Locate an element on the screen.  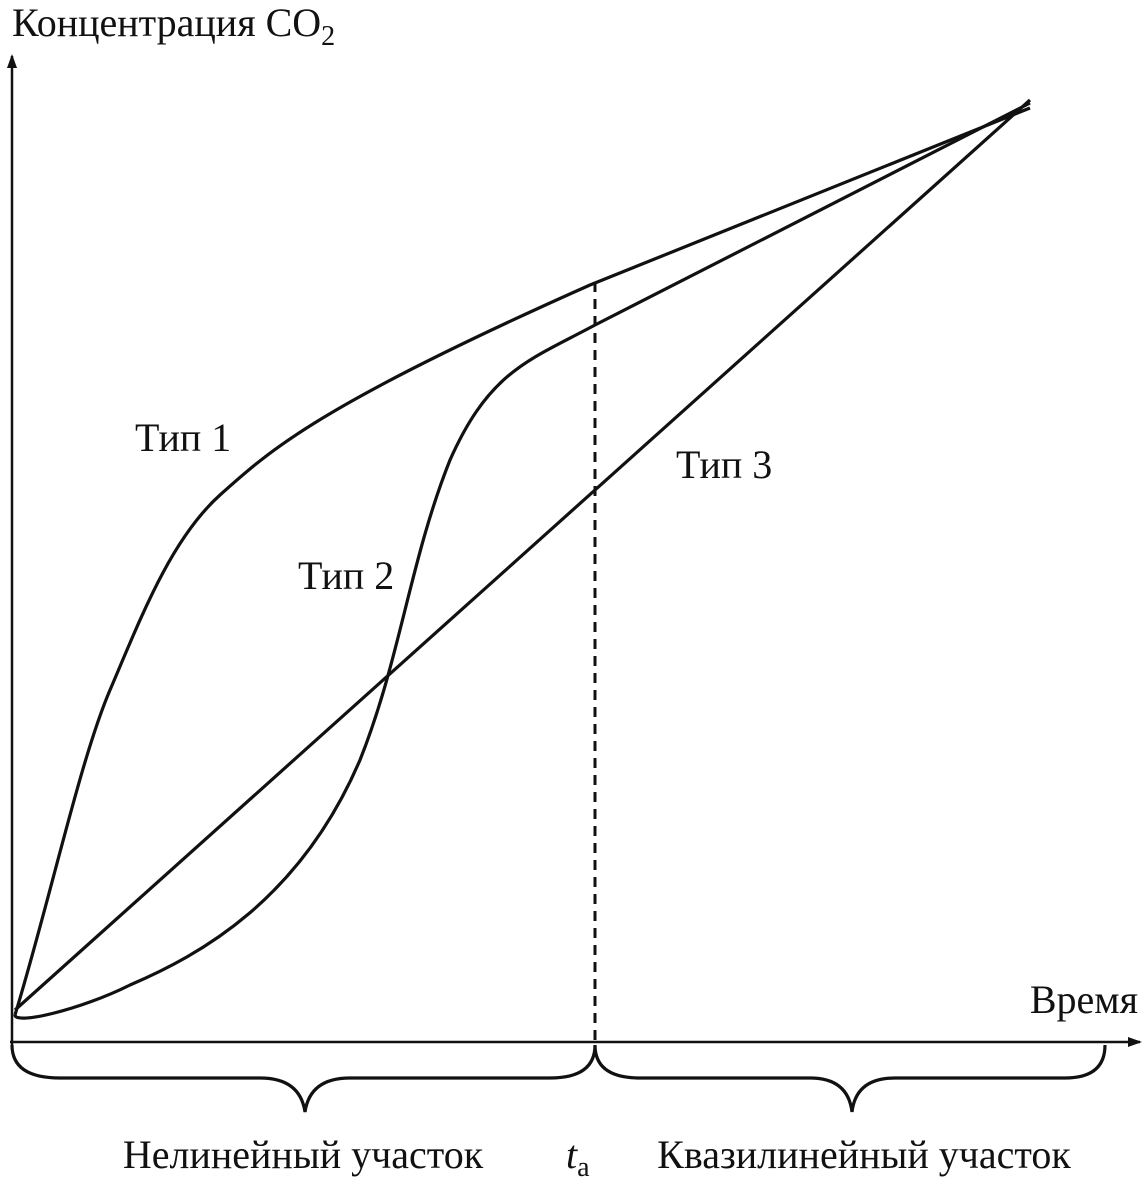
curve-label: Тип 1 is located at coordinates (183, 437).